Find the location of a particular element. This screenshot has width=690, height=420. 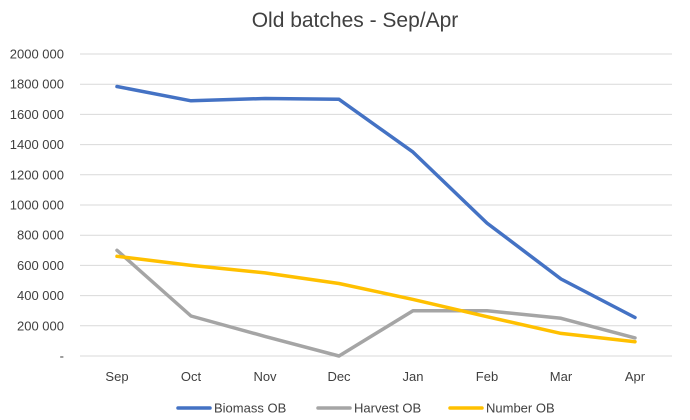

legend-label-biomass-ob: Biomass OB is located at coordinates (250, 408).